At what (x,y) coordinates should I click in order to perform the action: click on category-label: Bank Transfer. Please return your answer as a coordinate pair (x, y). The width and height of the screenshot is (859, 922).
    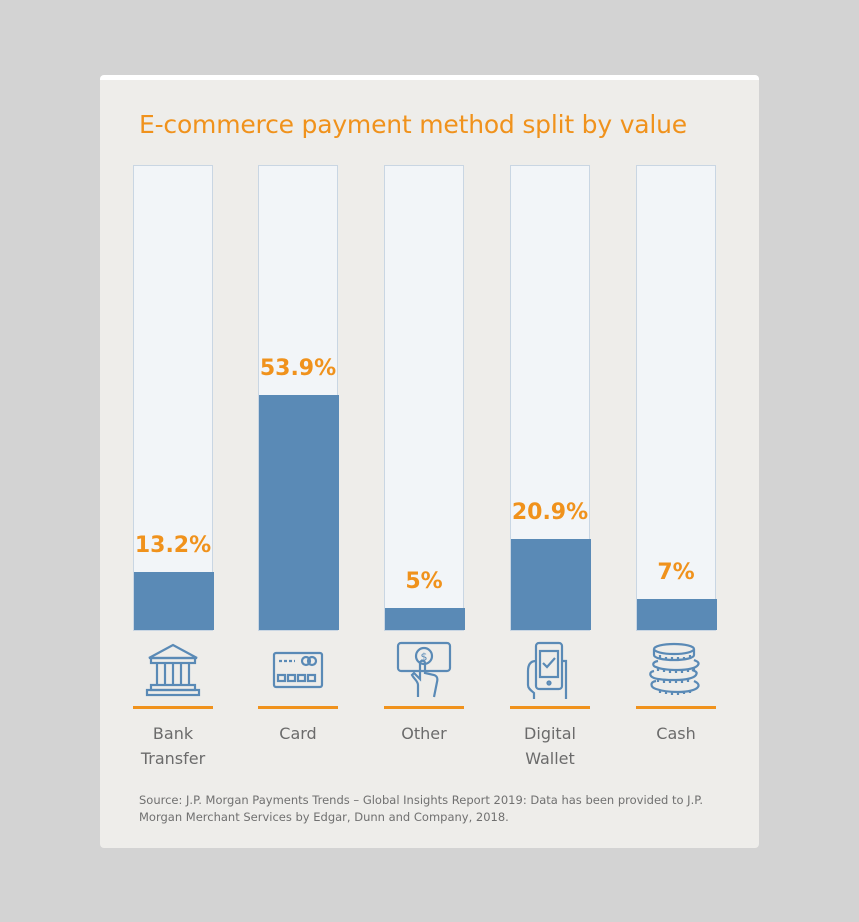
    Looking at the image, I should click on (173, 746).